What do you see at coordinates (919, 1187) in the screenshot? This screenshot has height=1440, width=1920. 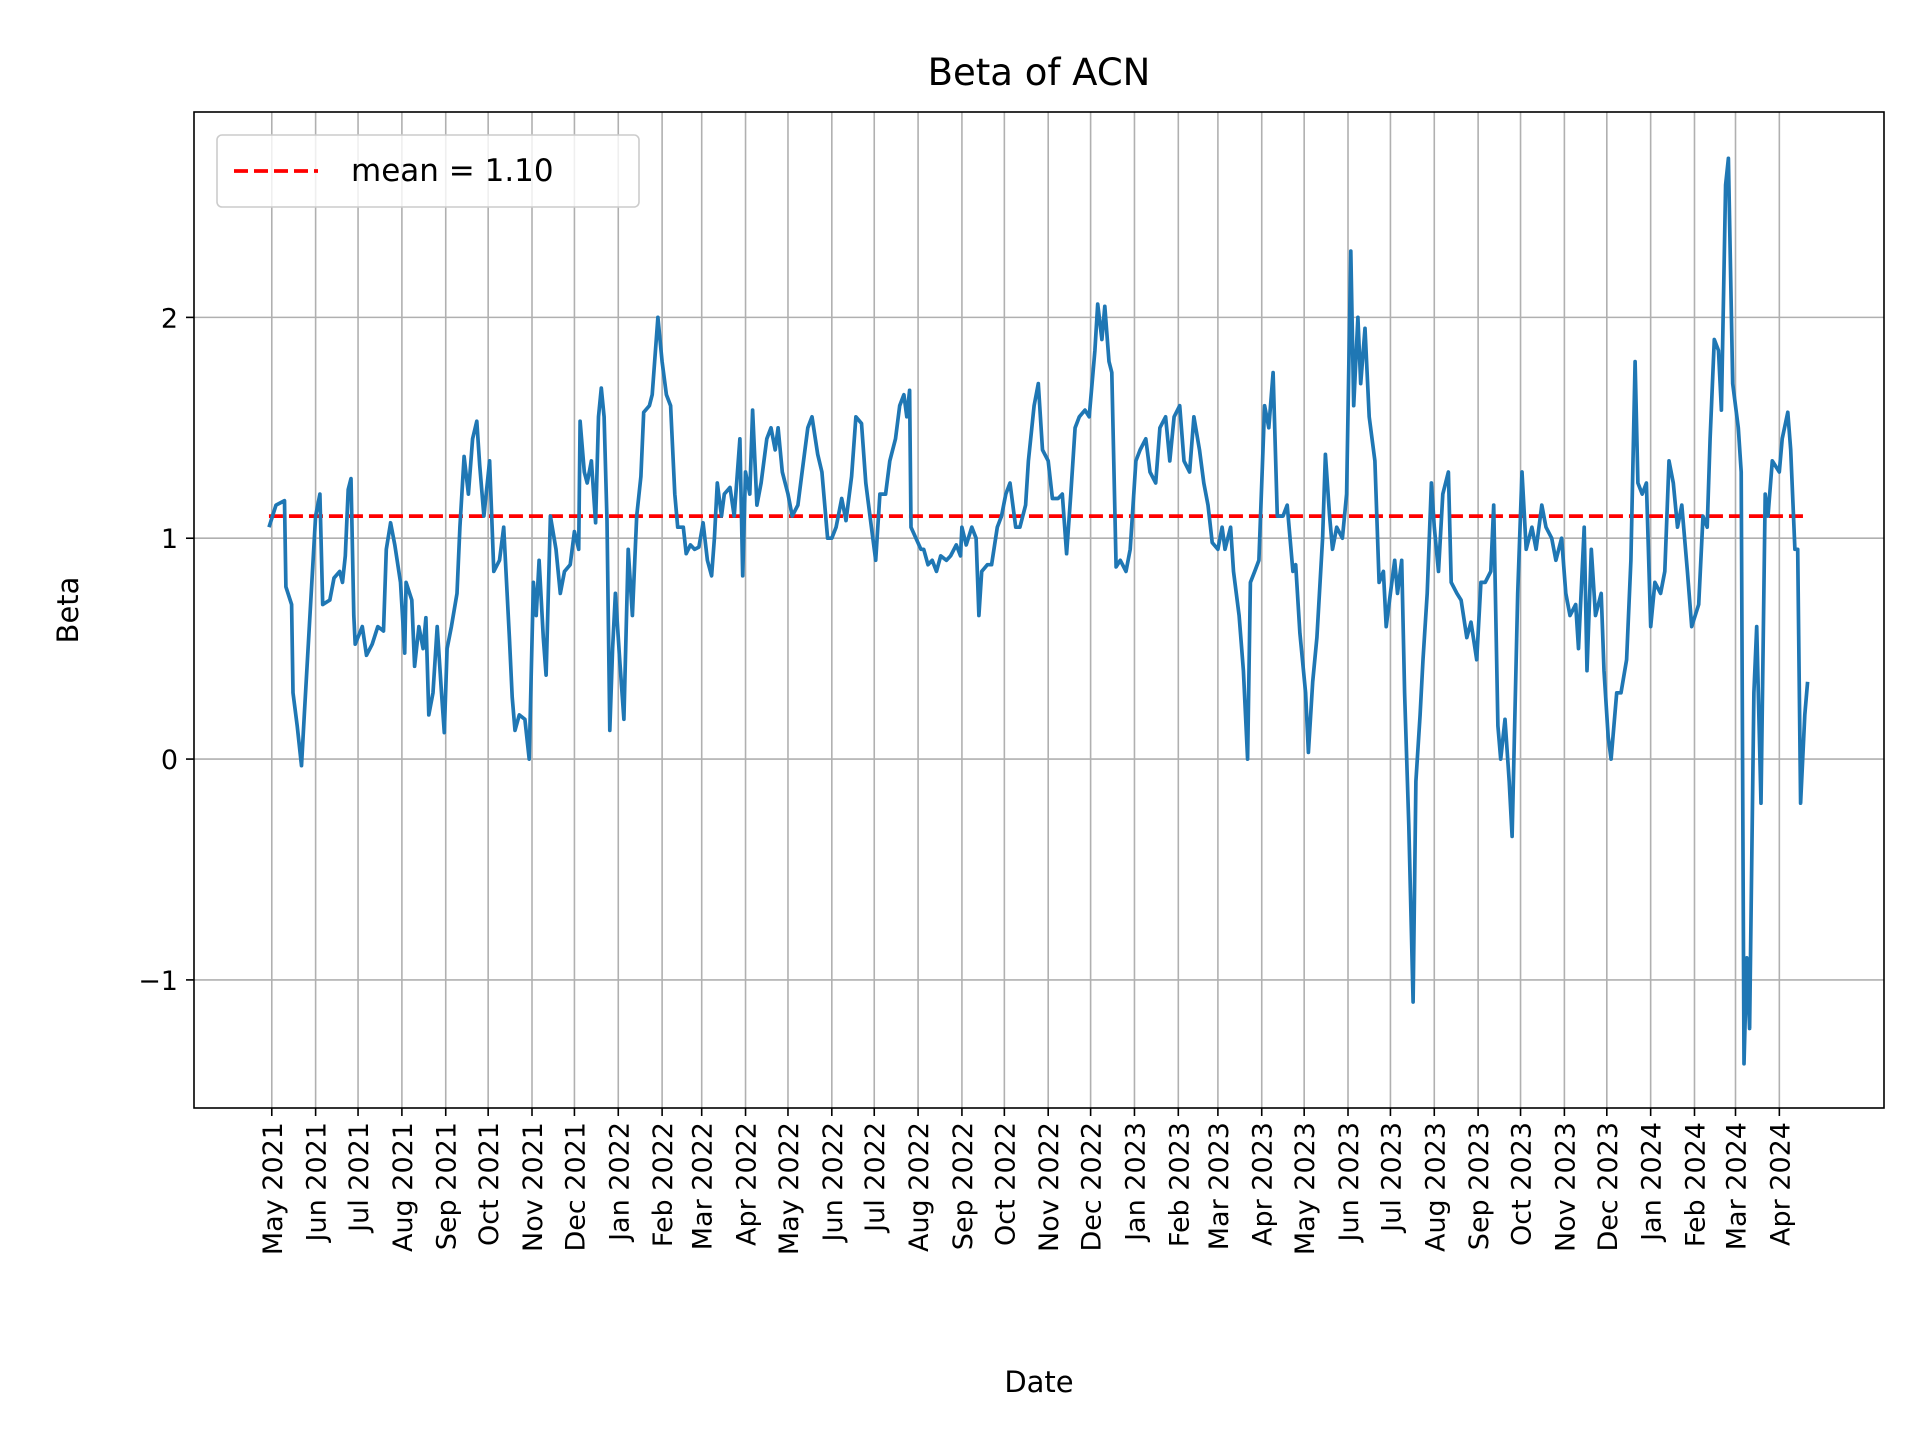 I see `x-tick-label: Aug 2022` at bounding box center [919, 1187].